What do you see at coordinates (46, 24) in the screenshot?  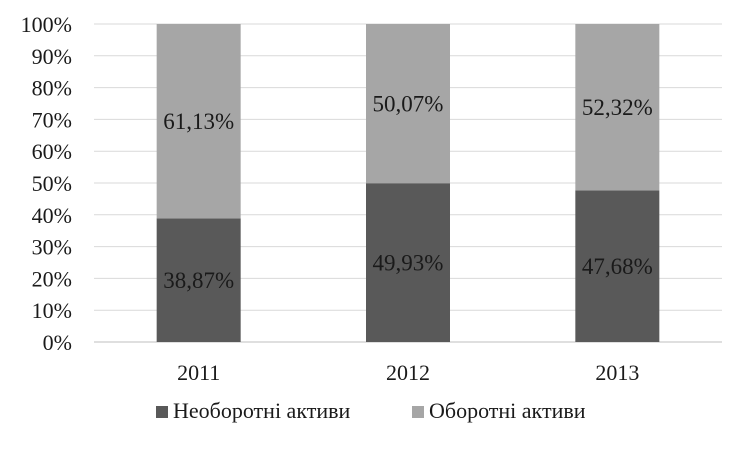 I see `y-tick-label: 100%` at bounding box center [46, 24].